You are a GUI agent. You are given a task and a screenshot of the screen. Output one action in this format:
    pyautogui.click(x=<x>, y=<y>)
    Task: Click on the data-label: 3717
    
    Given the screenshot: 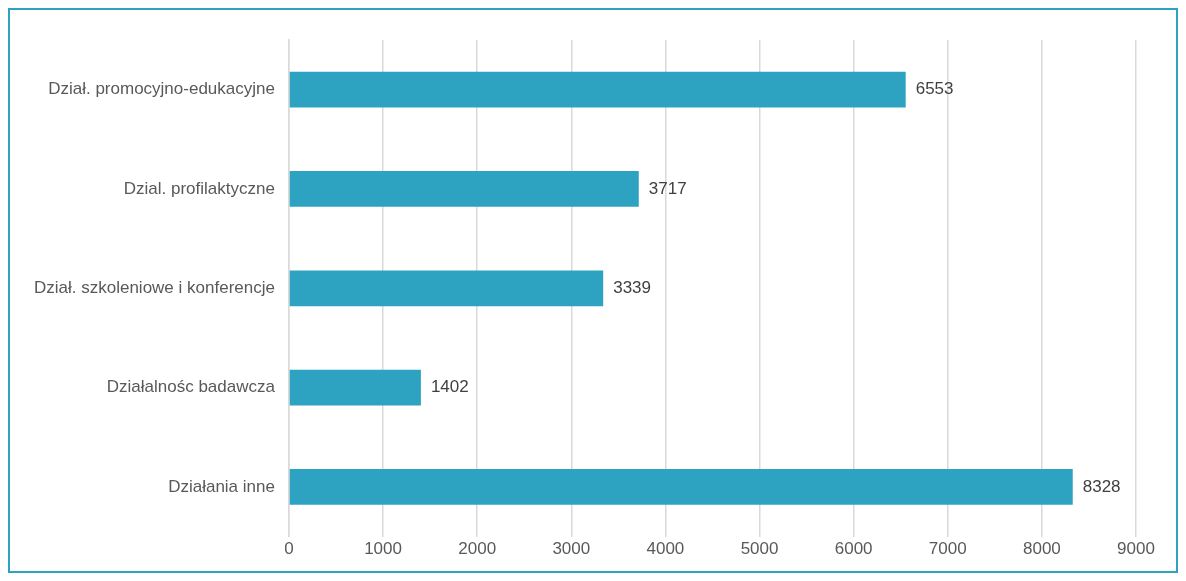 What is the action you would take?
    pyautogui.click(x=667, y=188)
    